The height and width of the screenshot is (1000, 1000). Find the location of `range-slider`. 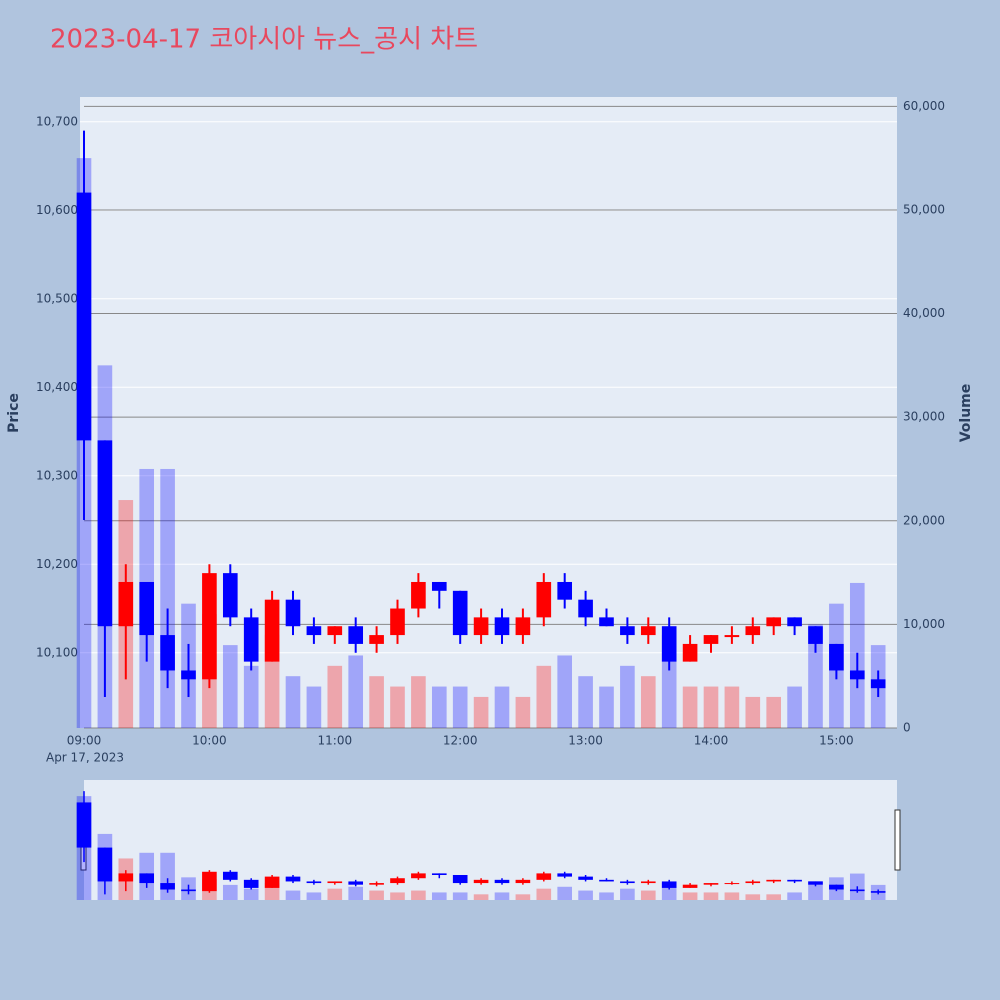

range-slider is located at coordinates (490, 840).